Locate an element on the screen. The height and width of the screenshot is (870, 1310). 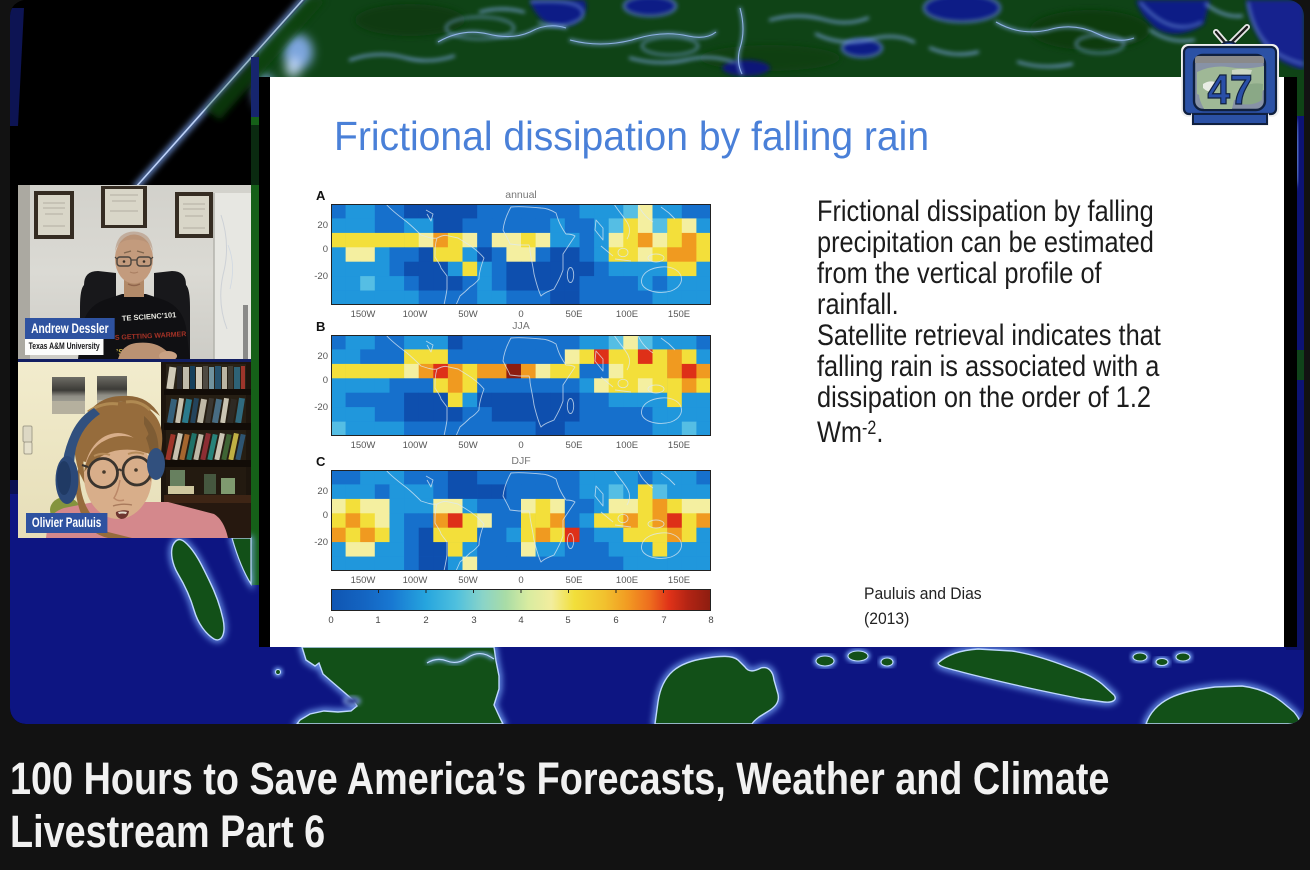
svg-text: TE SCIENC’101 is located at coordinates (149, 316).